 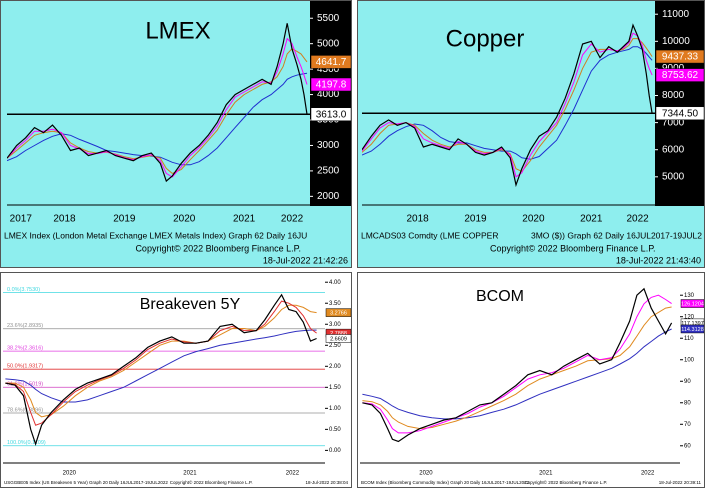 What do you see at coordinates (687, 403) in the screenshot?
I see `y-tick-label: 80` at bounding box center [687, 403].